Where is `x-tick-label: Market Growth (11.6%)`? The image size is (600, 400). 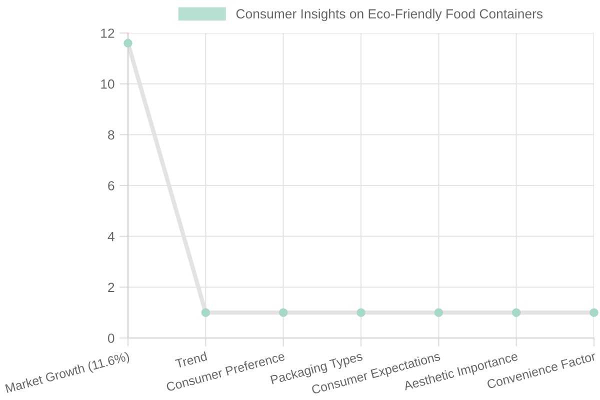 x-tick-label: Market Growth (11.6%) is located at coordinates (67, 373).